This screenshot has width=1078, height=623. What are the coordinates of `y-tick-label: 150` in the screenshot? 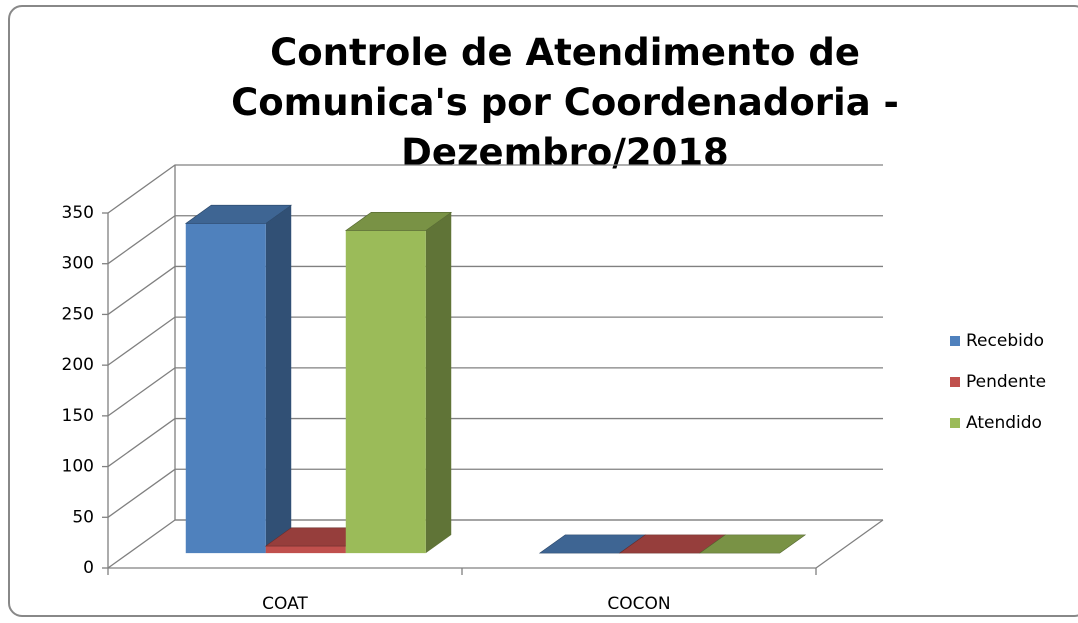 It's located at (78, 416).